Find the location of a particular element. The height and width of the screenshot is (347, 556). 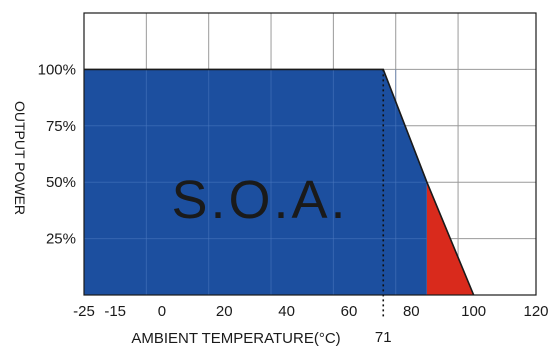

x-tick-label: 80 is located at coordinates (411, 311).